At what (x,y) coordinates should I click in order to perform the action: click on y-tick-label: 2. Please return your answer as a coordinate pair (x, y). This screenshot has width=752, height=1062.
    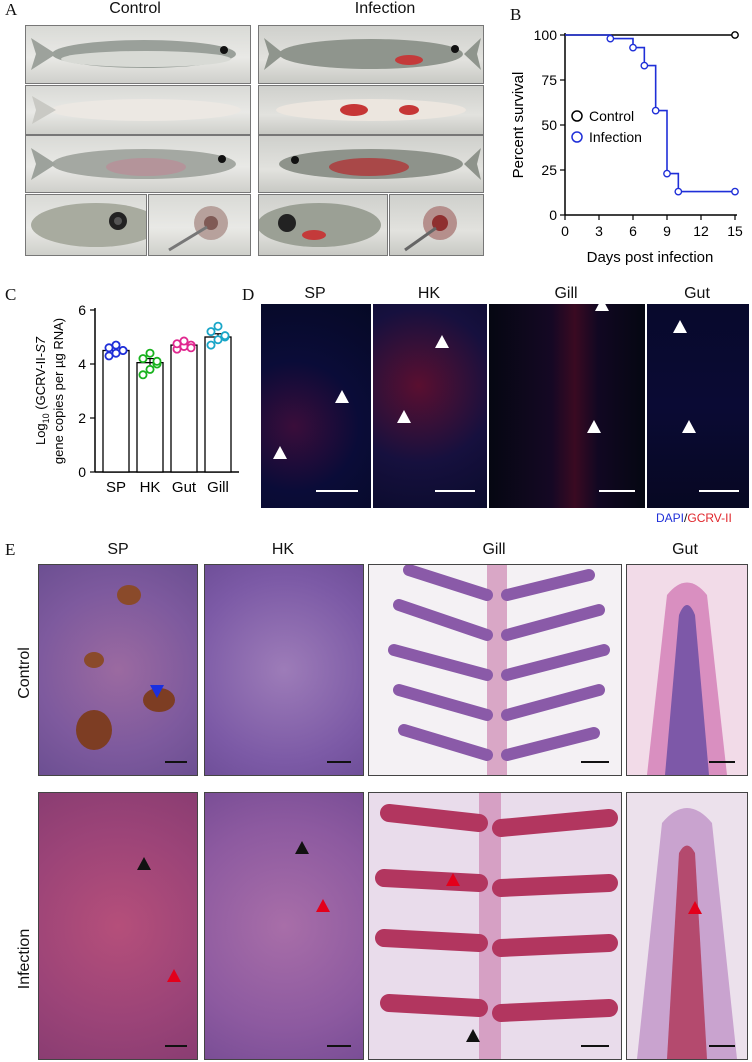
    Looking at the image, I should click on (82, 418).